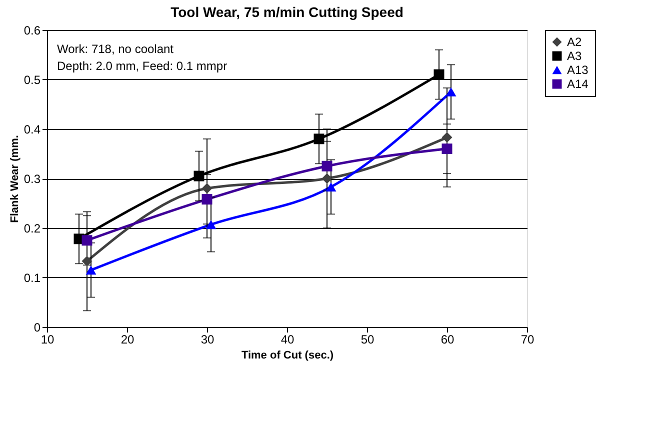 The height and width of the screenshot is (421, 669). Describe the element at coordinates (287, 339) in the screenshot. I see `x-tick-label: 40` at that location.